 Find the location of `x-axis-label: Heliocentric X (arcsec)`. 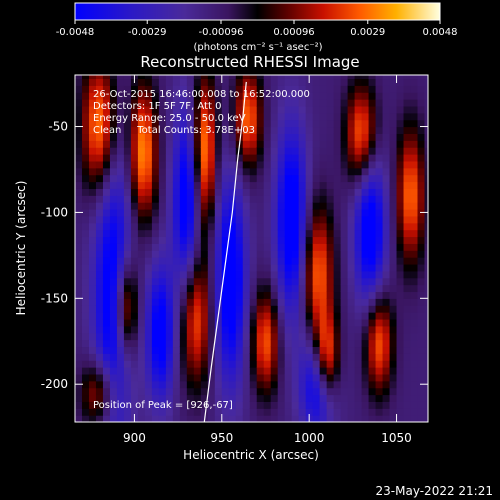

x-axis-label: Heliocentric X (arcsec) is located at coordinates (251, 455).